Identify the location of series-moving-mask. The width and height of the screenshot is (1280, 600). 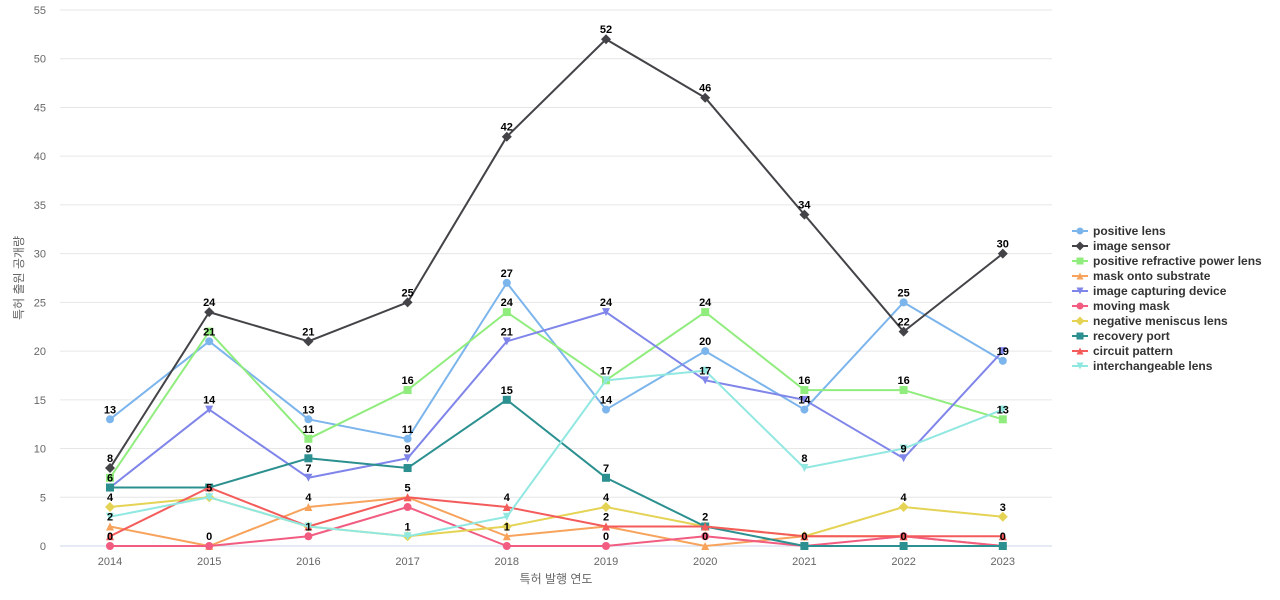
(556, 526).